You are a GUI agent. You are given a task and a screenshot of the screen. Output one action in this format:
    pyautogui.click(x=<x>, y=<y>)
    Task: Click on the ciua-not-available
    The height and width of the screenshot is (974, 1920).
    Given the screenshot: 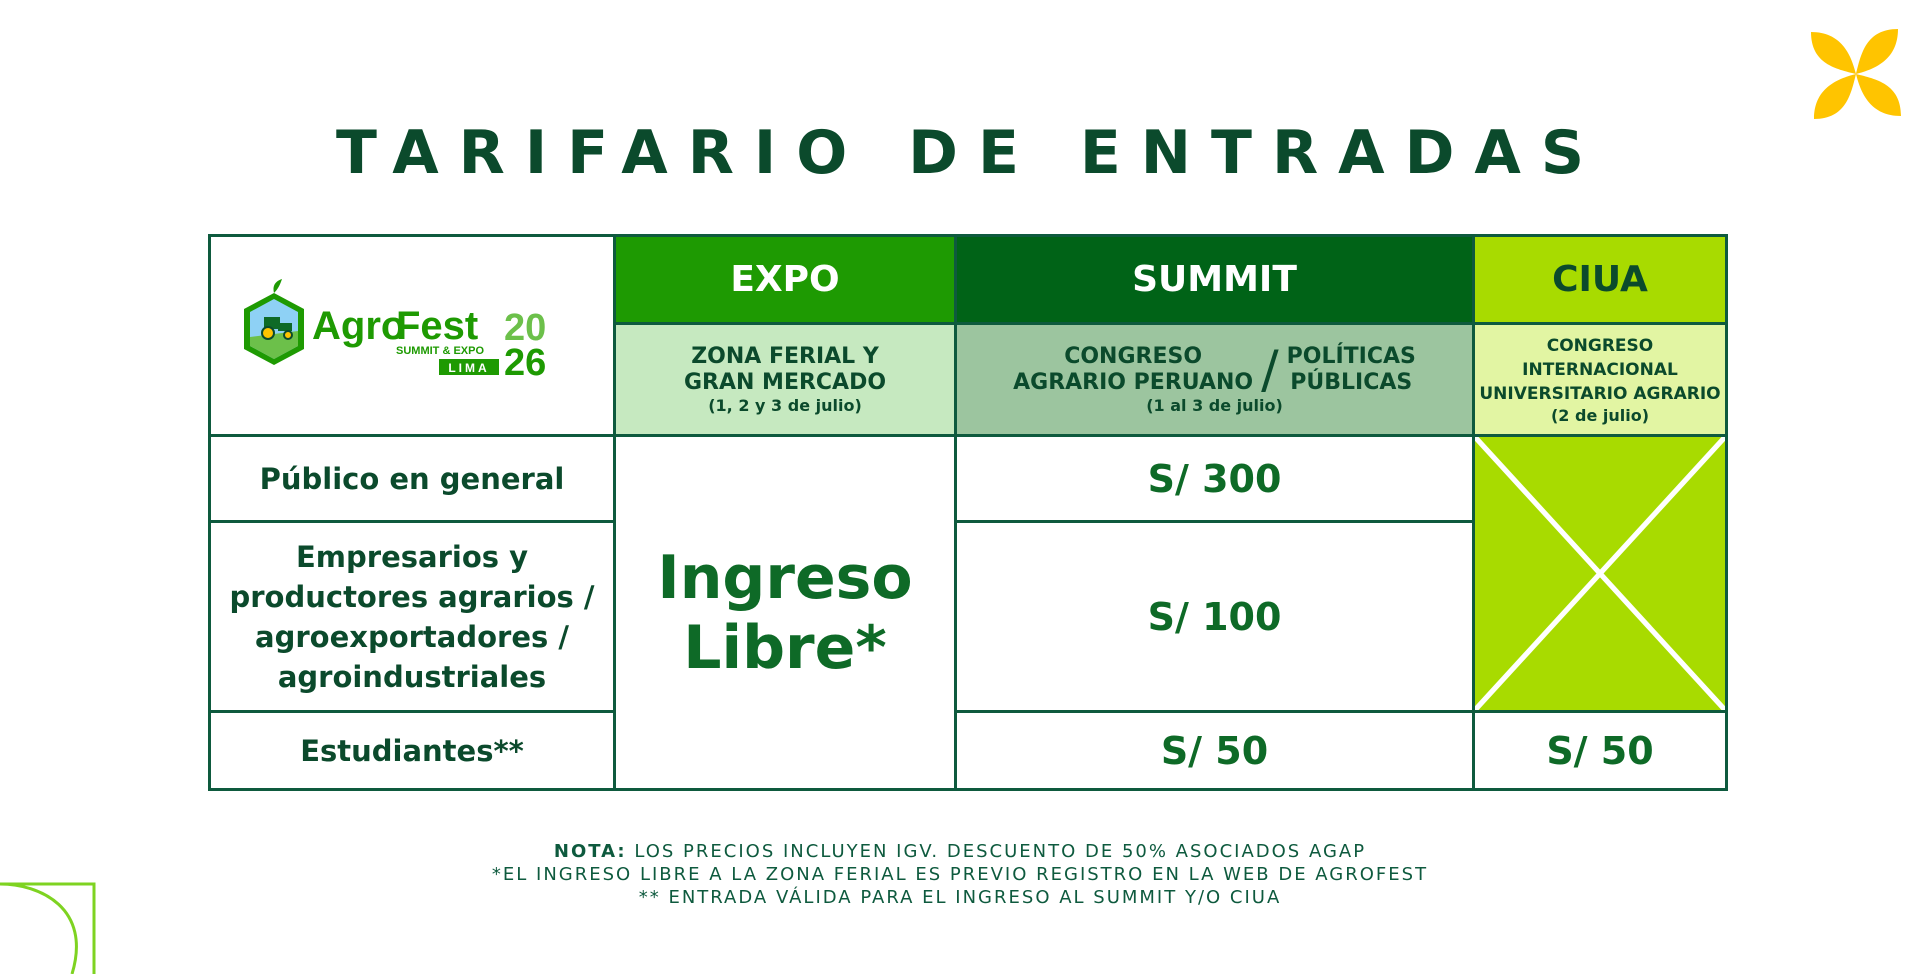 What is the action you would take?
    pyautogui.click(x=1600, y=573)
    